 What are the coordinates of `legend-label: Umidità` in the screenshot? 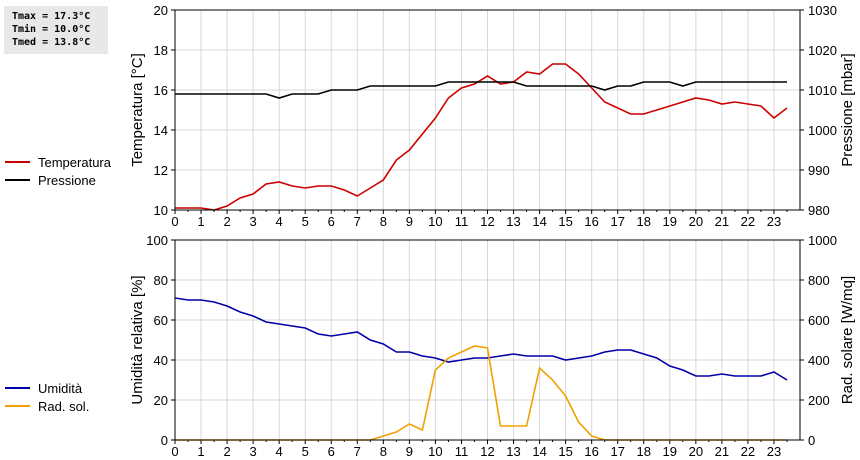 It's located at (60, 388).